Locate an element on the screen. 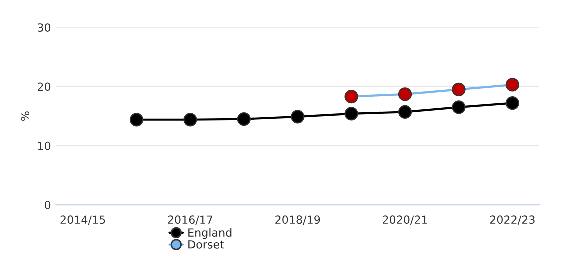  x-tick-label: 2014/15 is located at coordinates (83, 220).